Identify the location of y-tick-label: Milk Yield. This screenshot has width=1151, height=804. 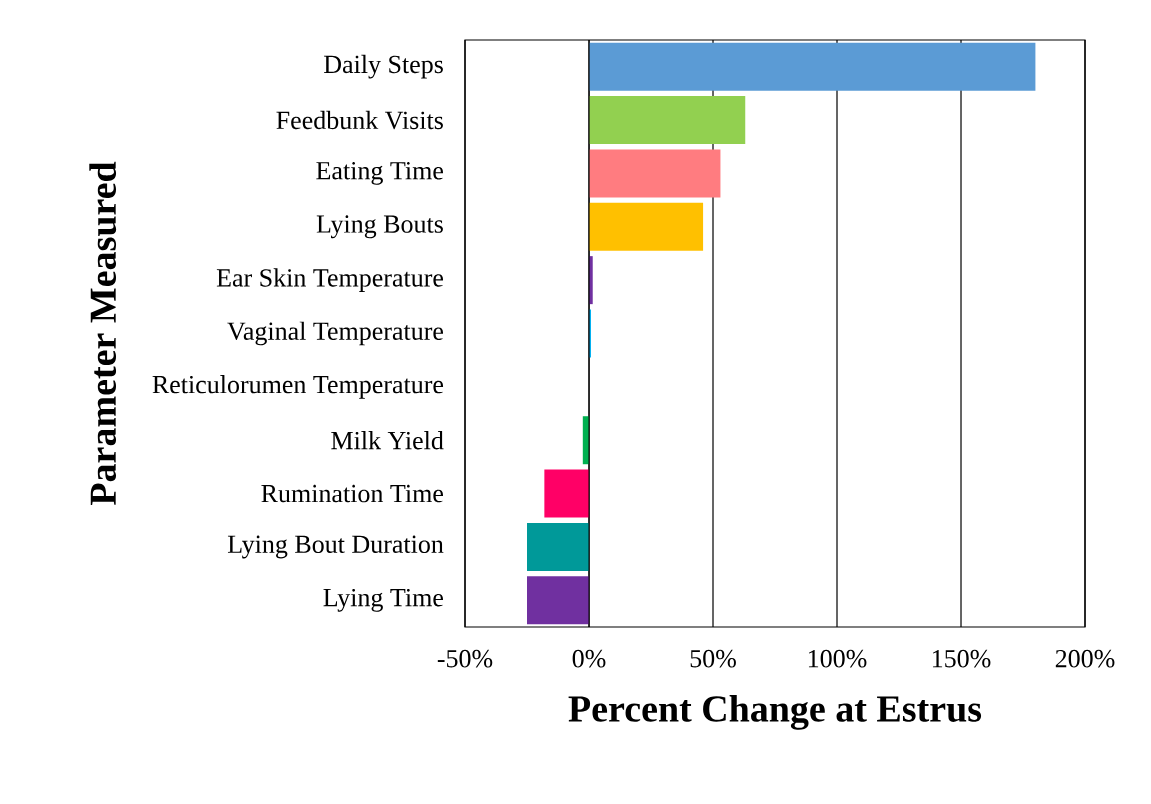
(387, 440).